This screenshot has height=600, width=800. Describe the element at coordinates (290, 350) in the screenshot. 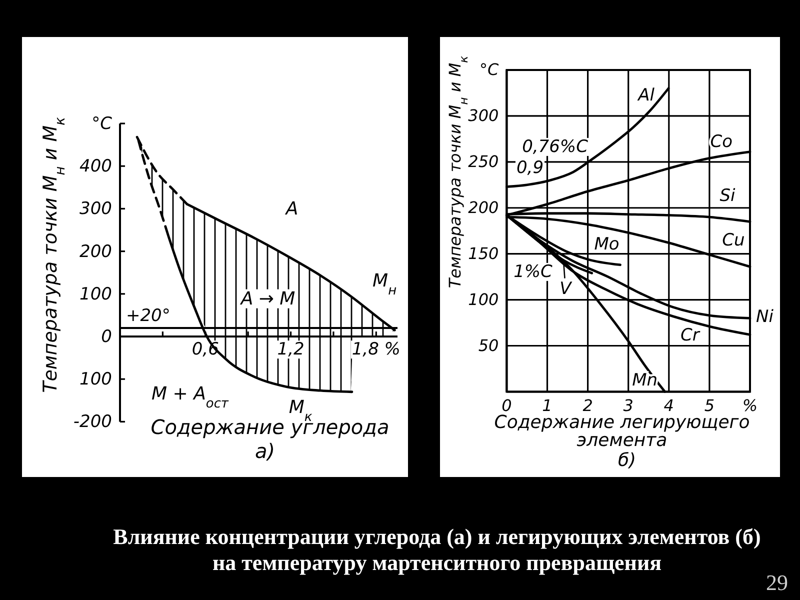

I see `x-tick-label: 1,2` at that location.